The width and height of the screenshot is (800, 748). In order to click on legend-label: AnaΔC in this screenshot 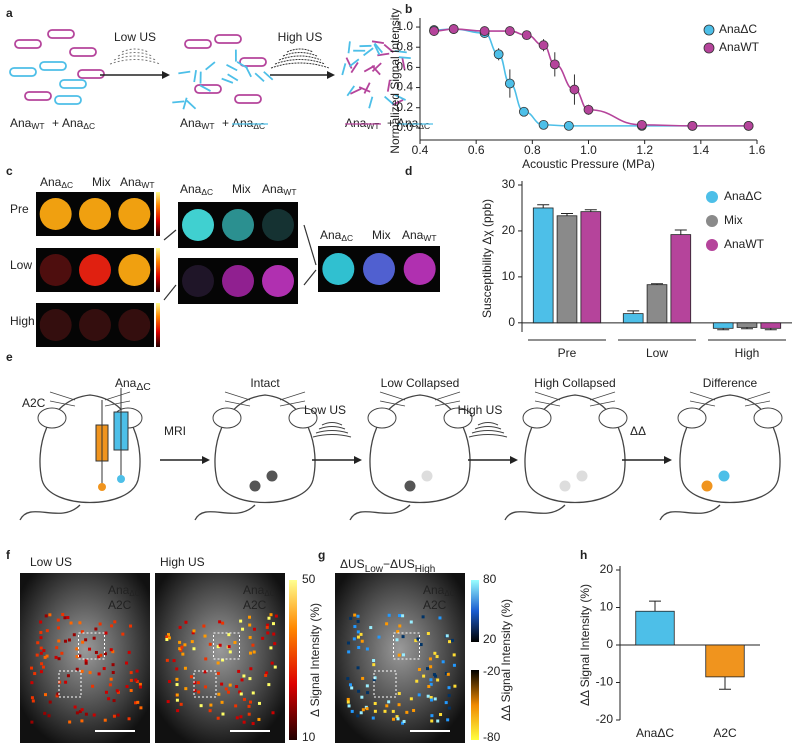, I will do `click(738, 29)`.